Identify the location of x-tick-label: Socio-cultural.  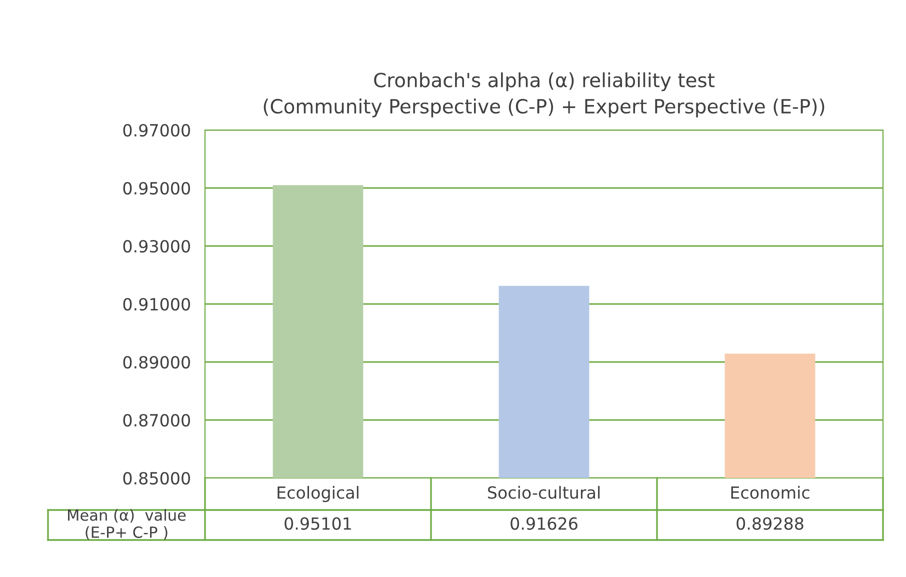
(544, 492).